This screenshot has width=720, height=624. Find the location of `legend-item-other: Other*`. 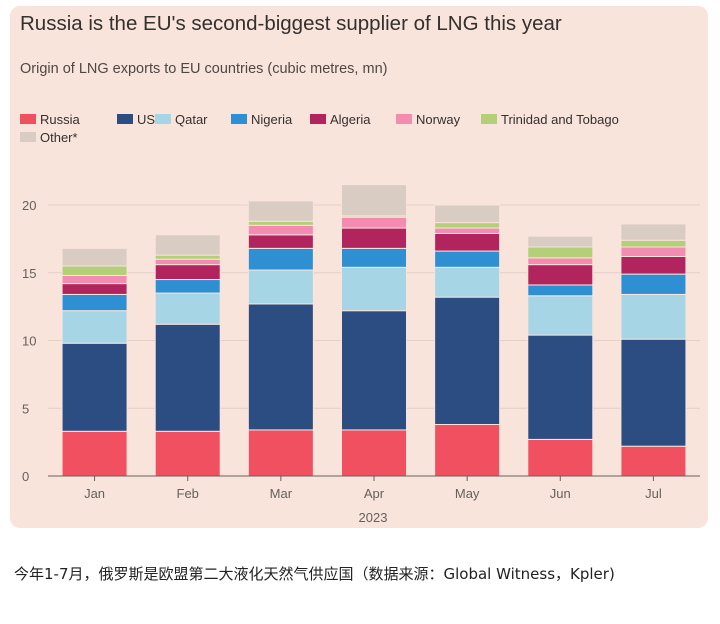

legend-item-other: Other* is located at coordinates (49, 137).